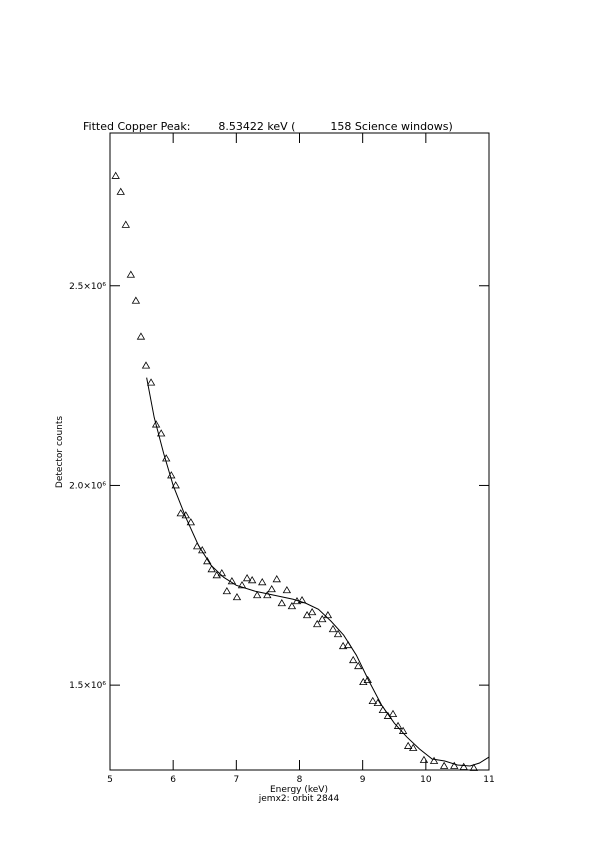 The height and width of the screenshot is (842, 595). What do you see at coordinates (363, 780) in the screenshot?
I see `x-tick-label: 9` at bounding box center [363, 780].